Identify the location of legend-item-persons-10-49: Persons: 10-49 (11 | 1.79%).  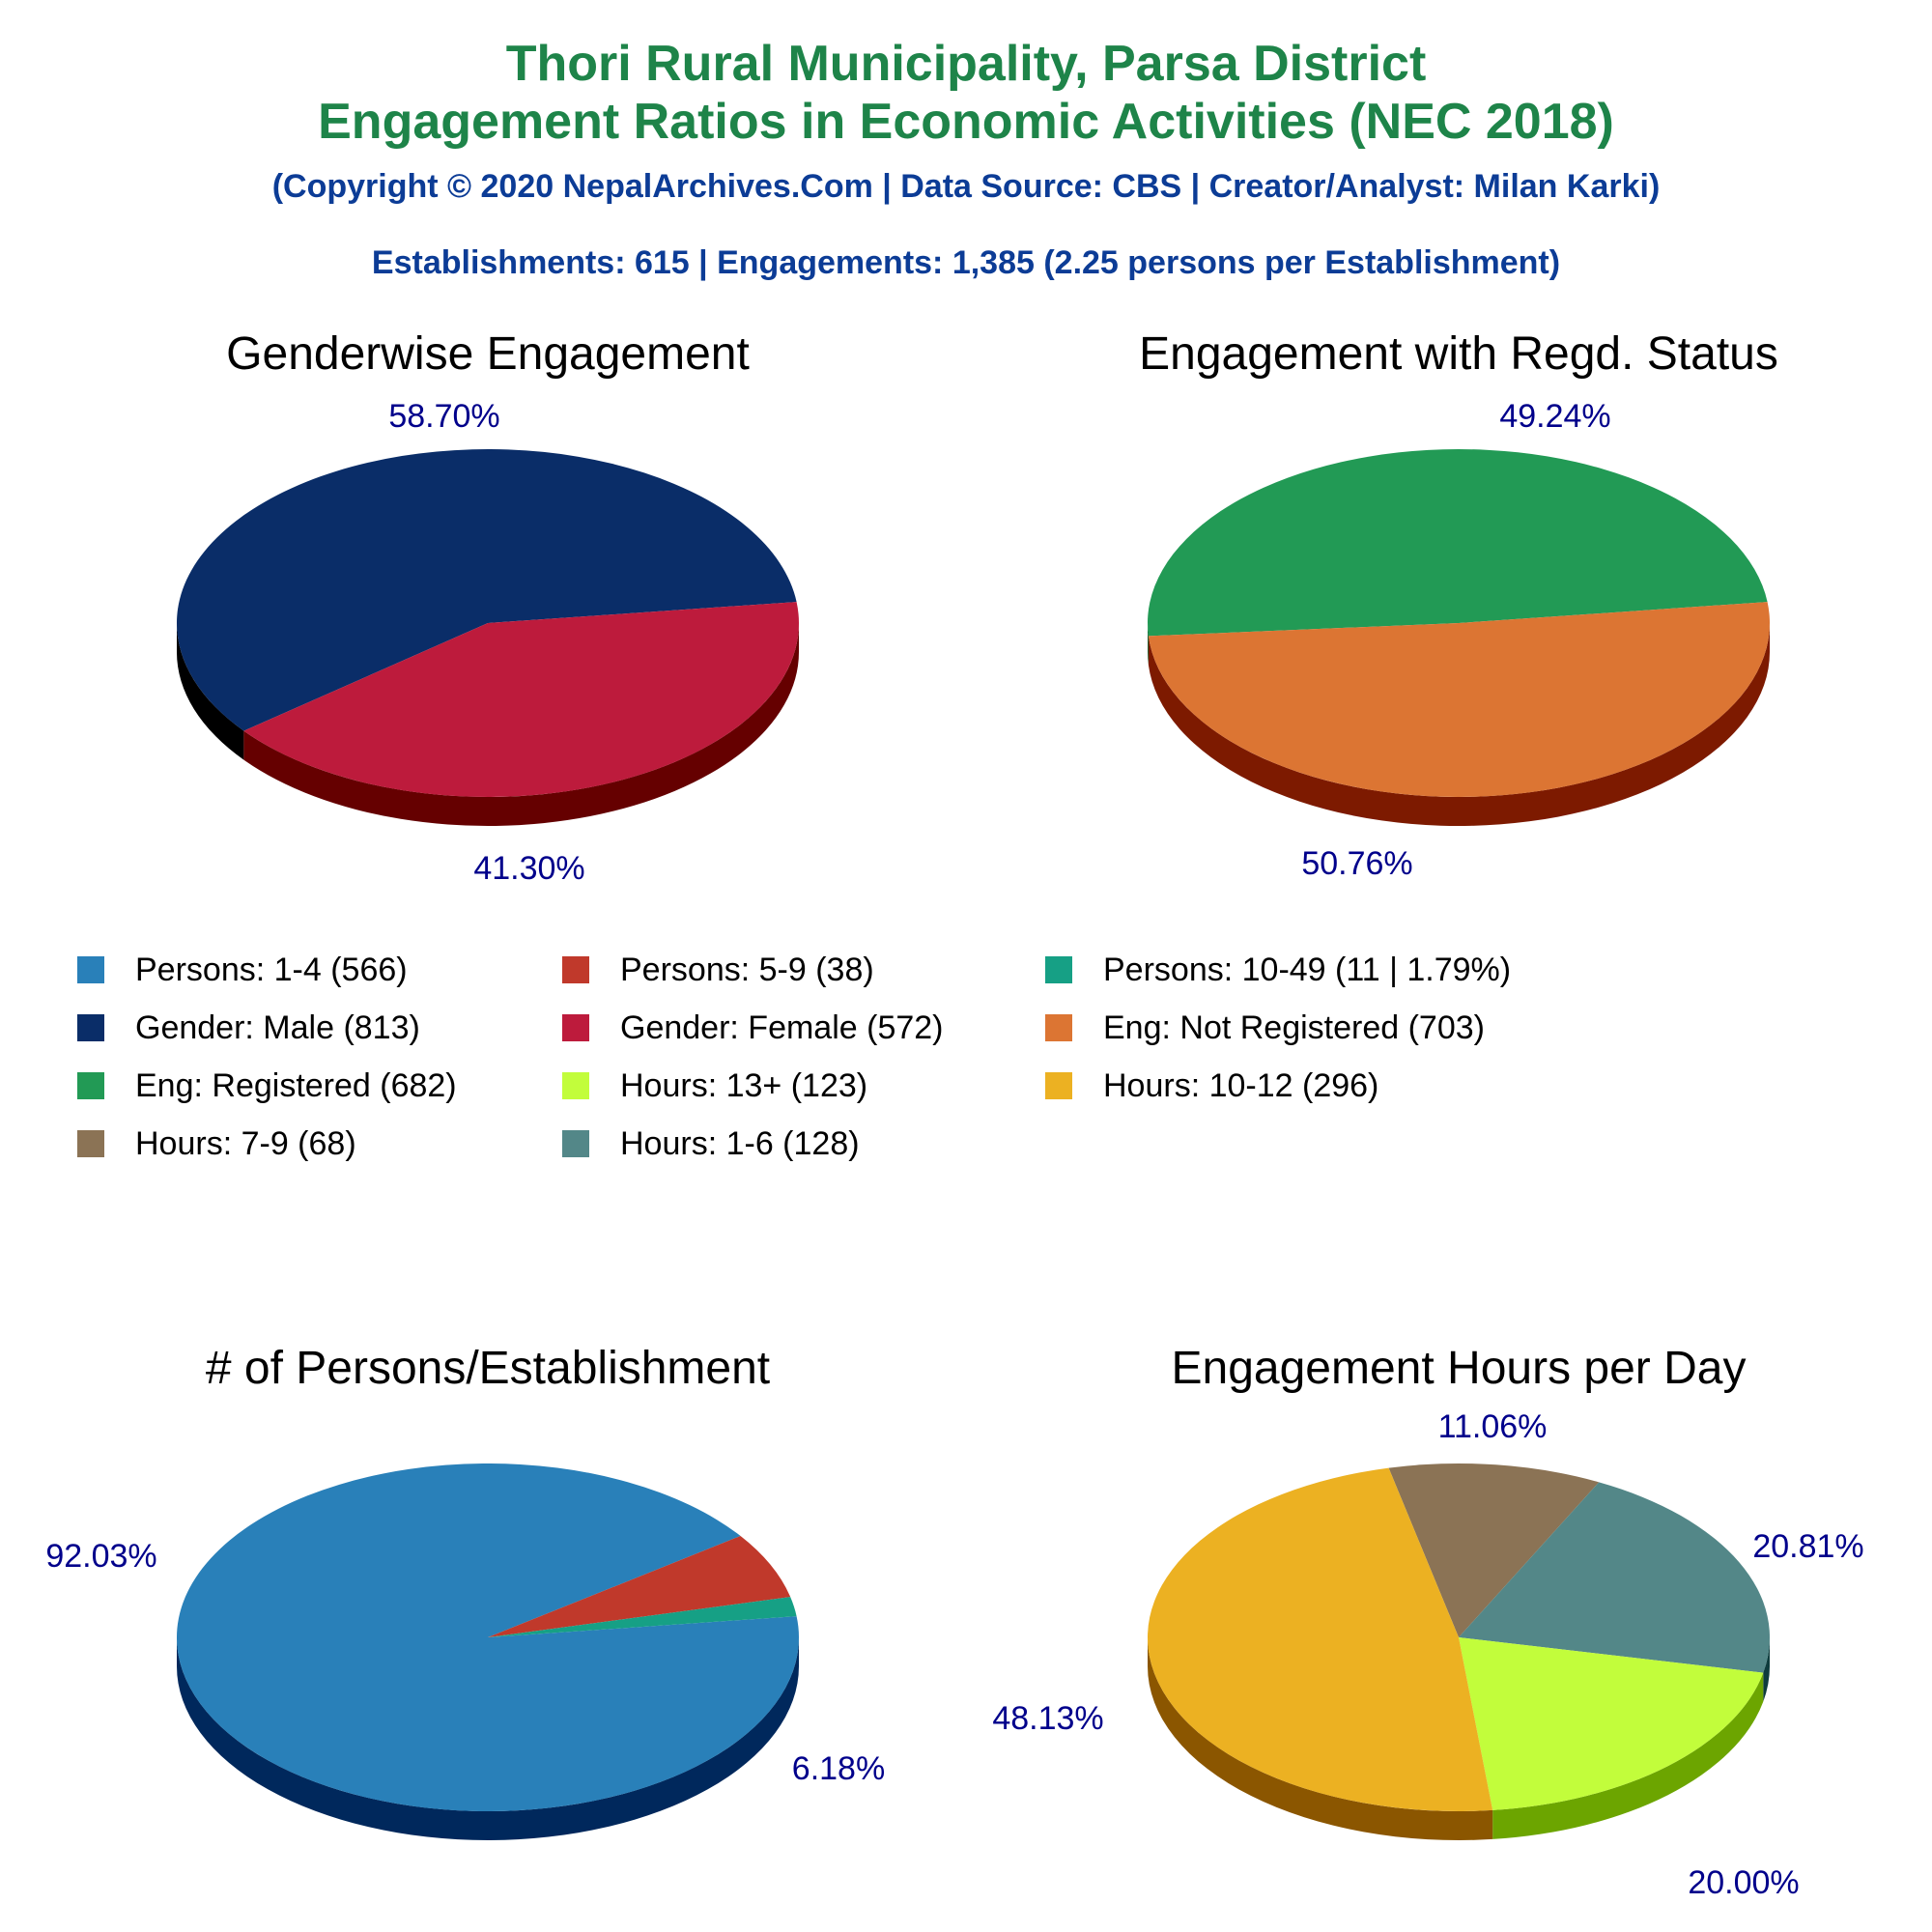
(1278, 970).